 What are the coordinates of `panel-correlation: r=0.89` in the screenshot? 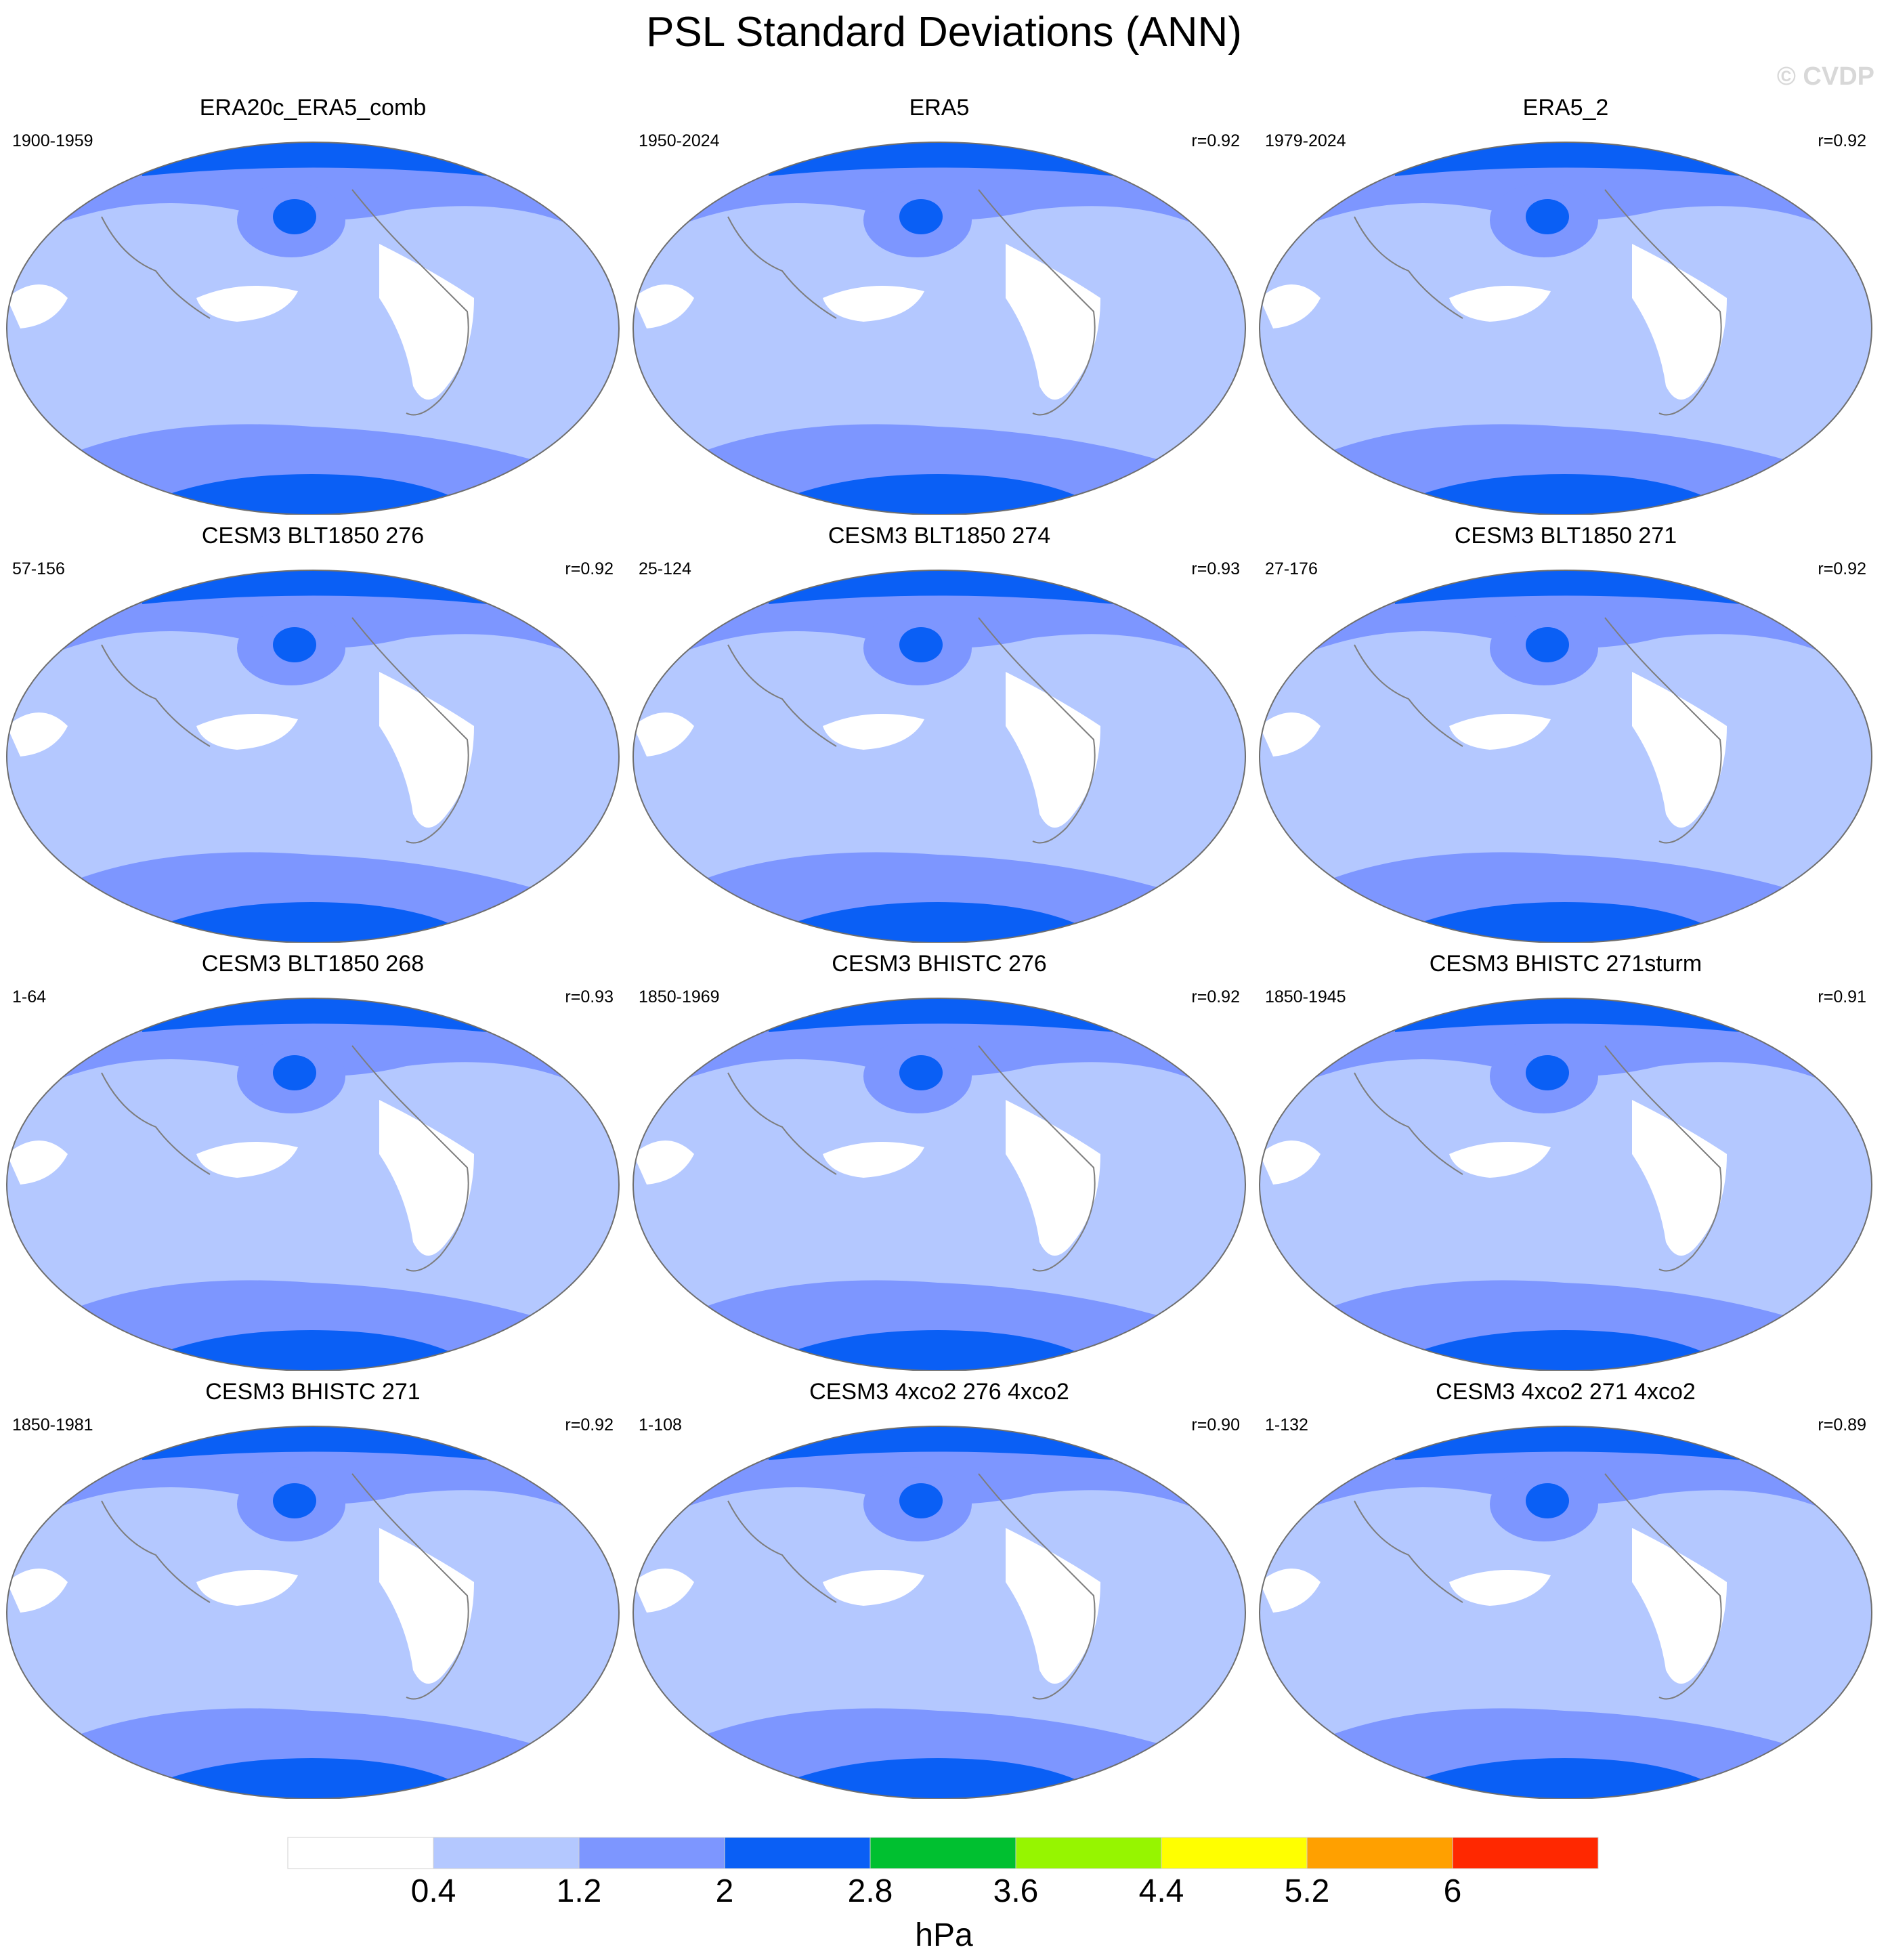 It's located at (1842, 1424).